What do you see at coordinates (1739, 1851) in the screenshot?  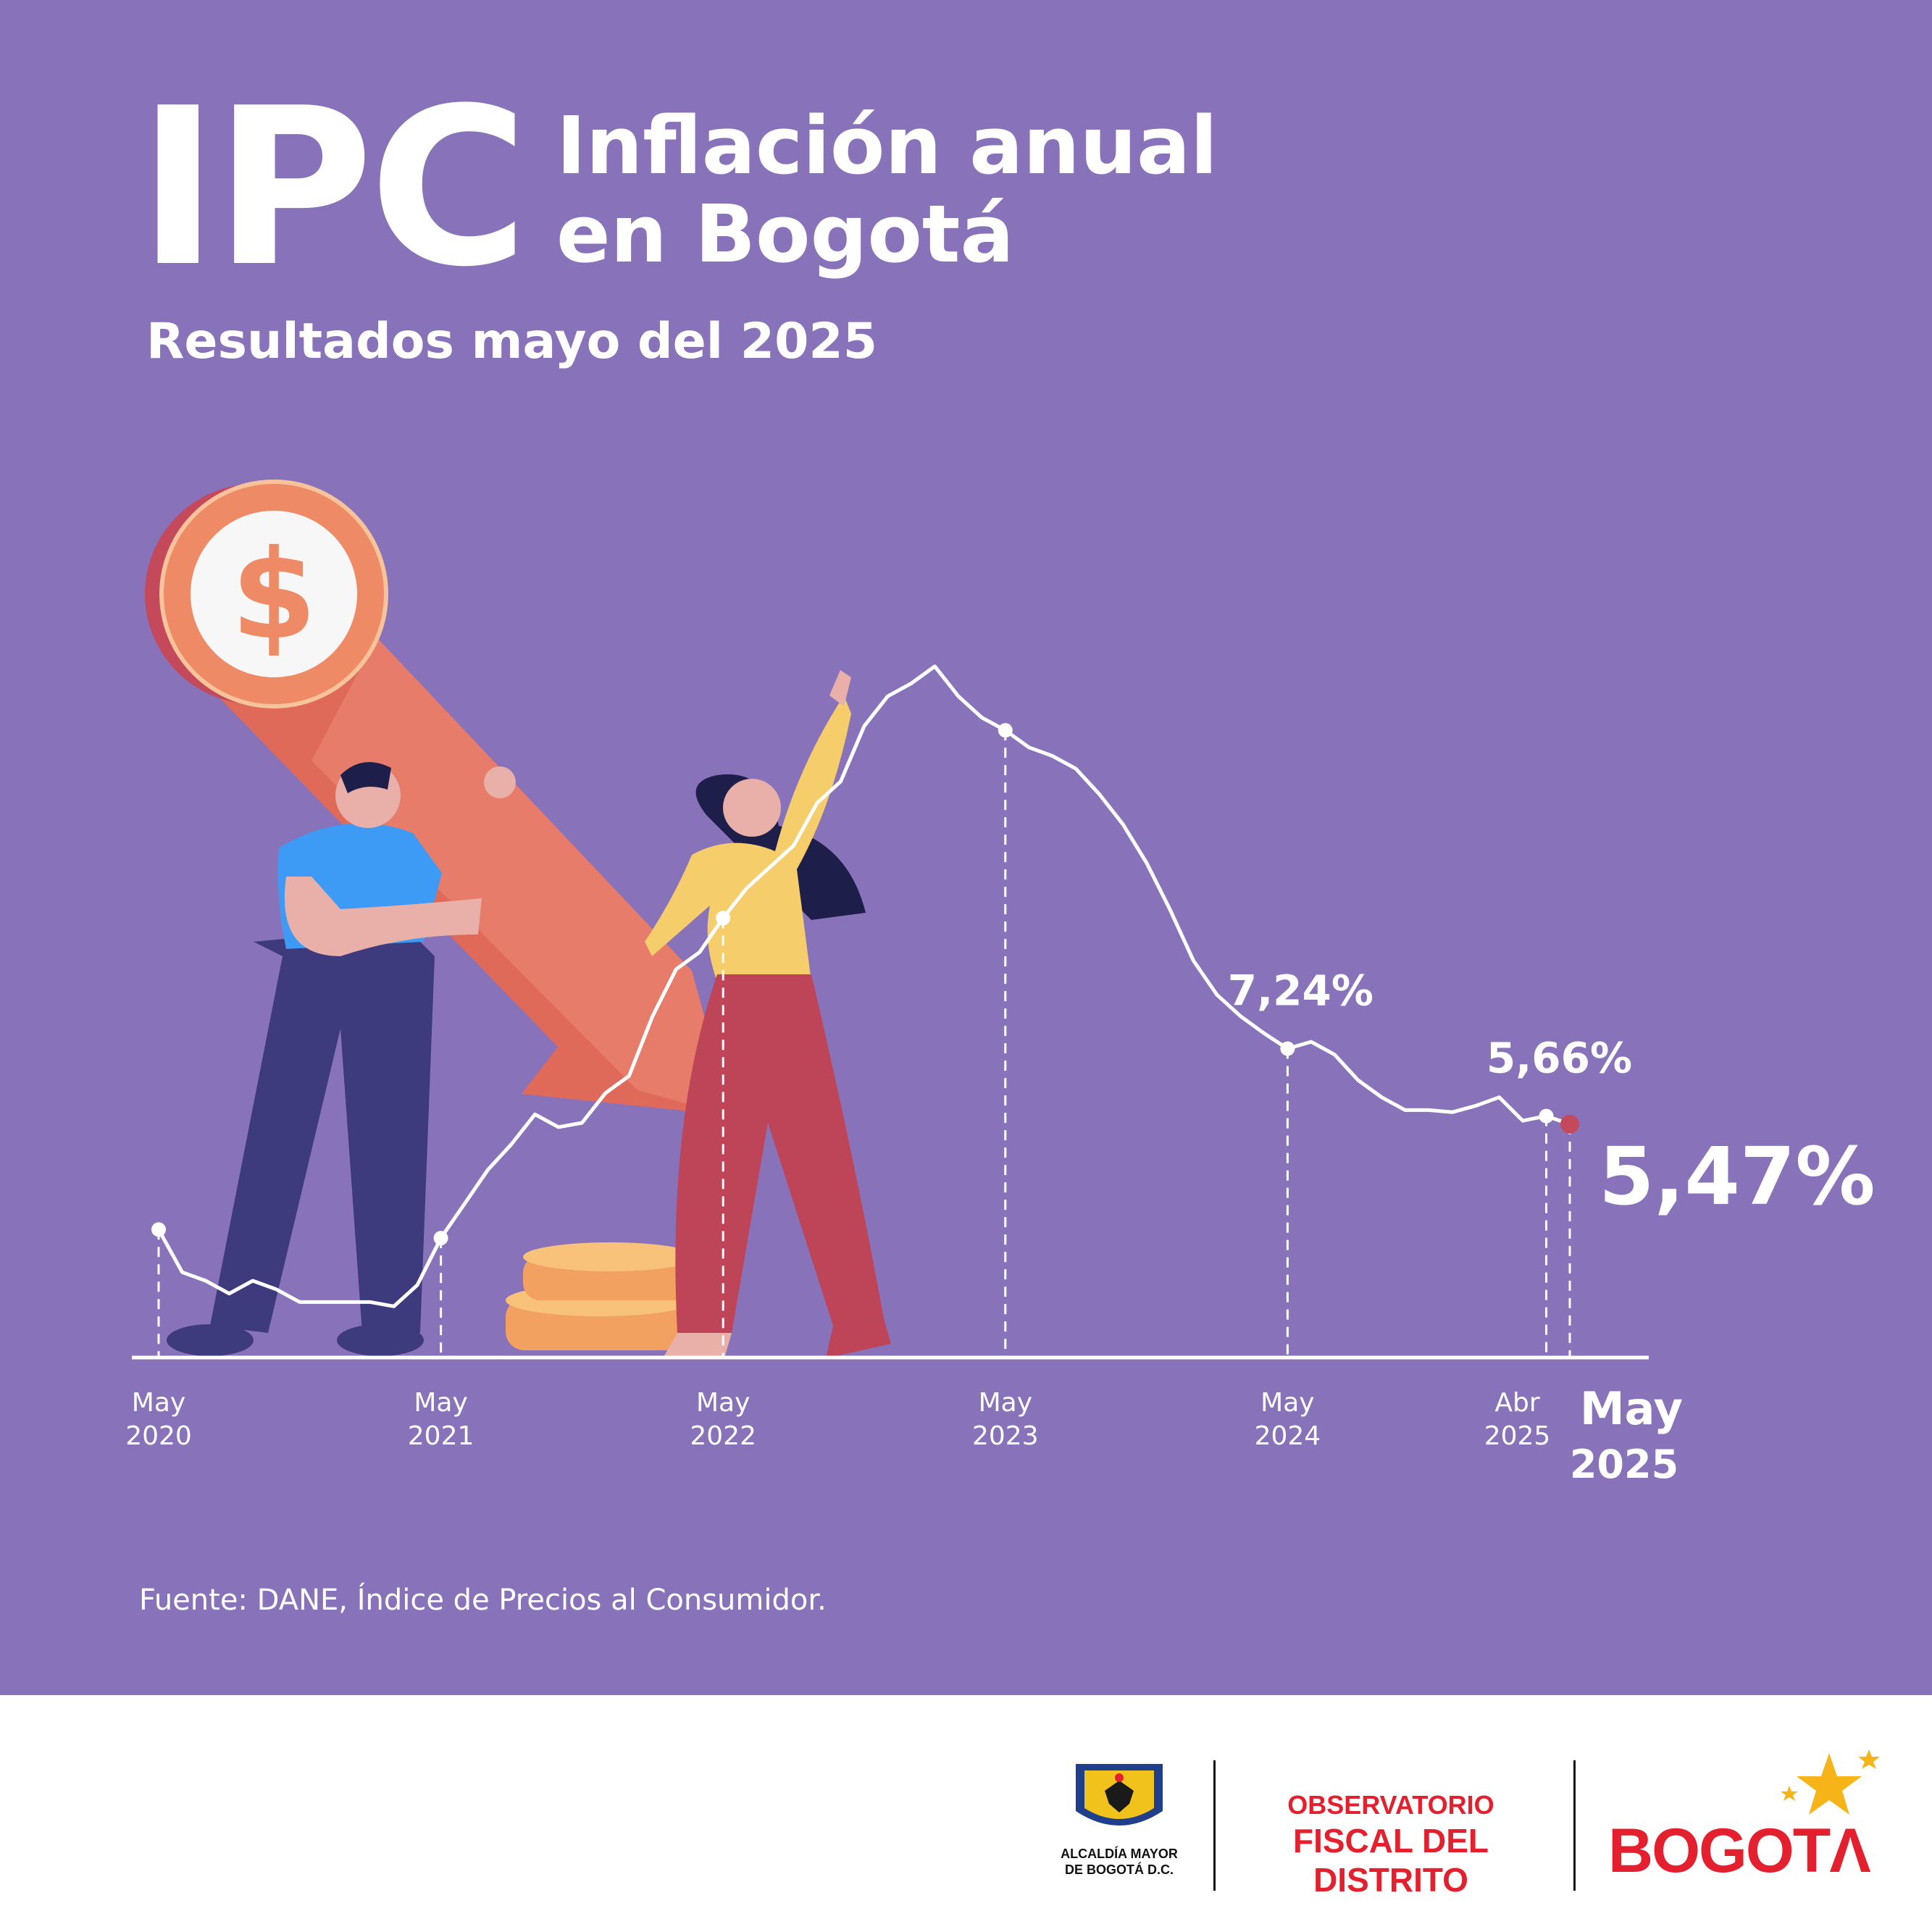 I see `bogota-wordmark: BOGOTΛ` at bounding box center [1739, 1851].